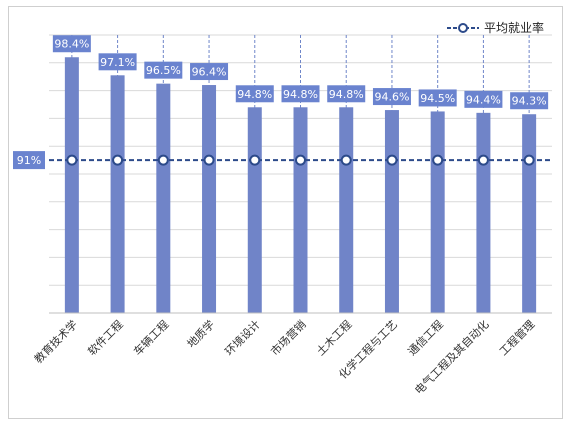 Image resolution: width=576 pixels, height=431 pixels. I want to click on category-label: 车辆工程, so click(150, 337).